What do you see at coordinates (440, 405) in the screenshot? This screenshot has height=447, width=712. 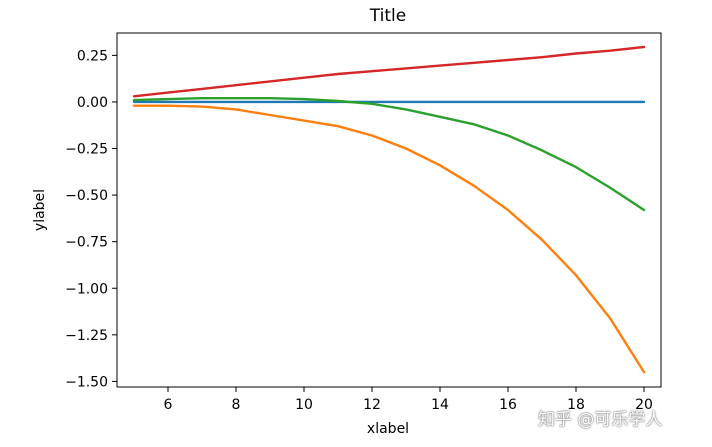 I see `x-tick-label: 14` at bounding box center [440, 405].